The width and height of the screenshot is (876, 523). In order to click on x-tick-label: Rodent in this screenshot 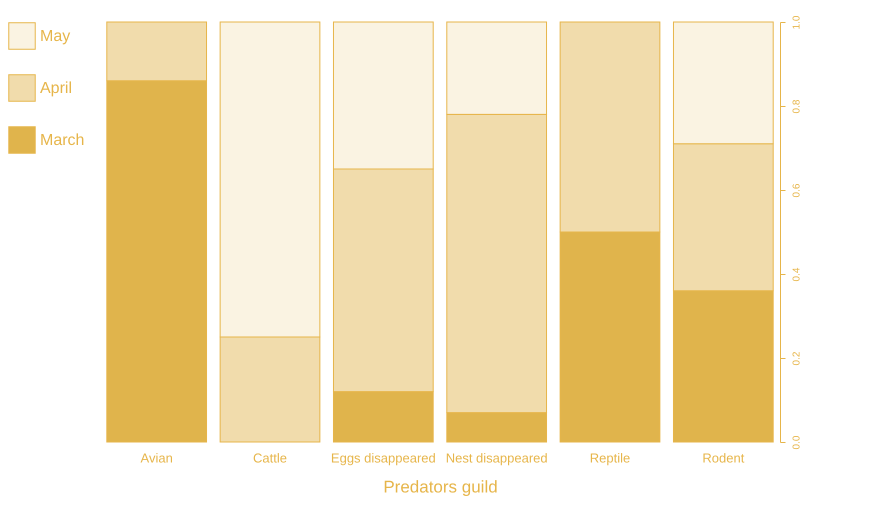, I will do `click(723, 458)`.